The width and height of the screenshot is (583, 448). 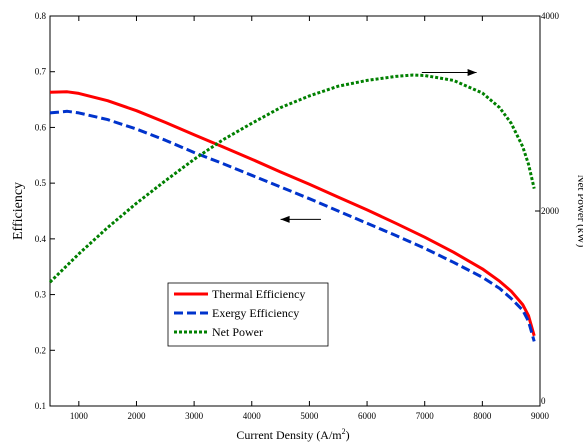 What do you see at coordinates (40, 350) in the screenshot?
I see `y-tick-label: 0.2` at bounding box center [40, 350].